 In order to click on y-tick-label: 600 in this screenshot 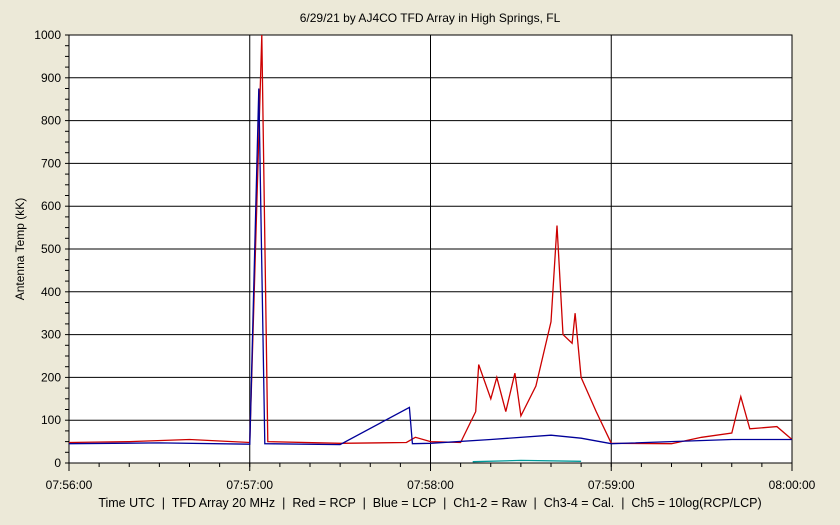, I will do `click(51, 206)`.